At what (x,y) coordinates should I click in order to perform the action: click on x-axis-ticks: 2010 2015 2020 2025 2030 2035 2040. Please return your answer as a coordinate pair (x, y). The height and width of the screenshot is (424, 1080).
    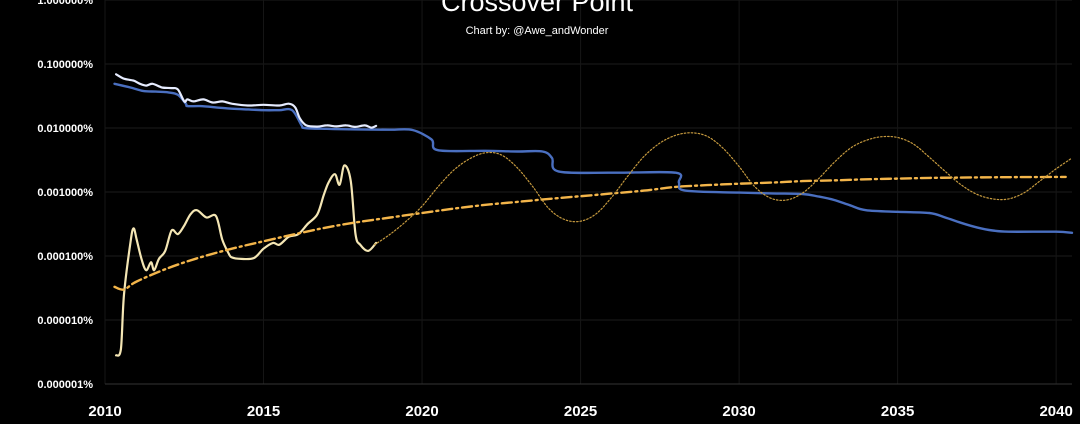
    Looking at the image, I should click on (580, 411).